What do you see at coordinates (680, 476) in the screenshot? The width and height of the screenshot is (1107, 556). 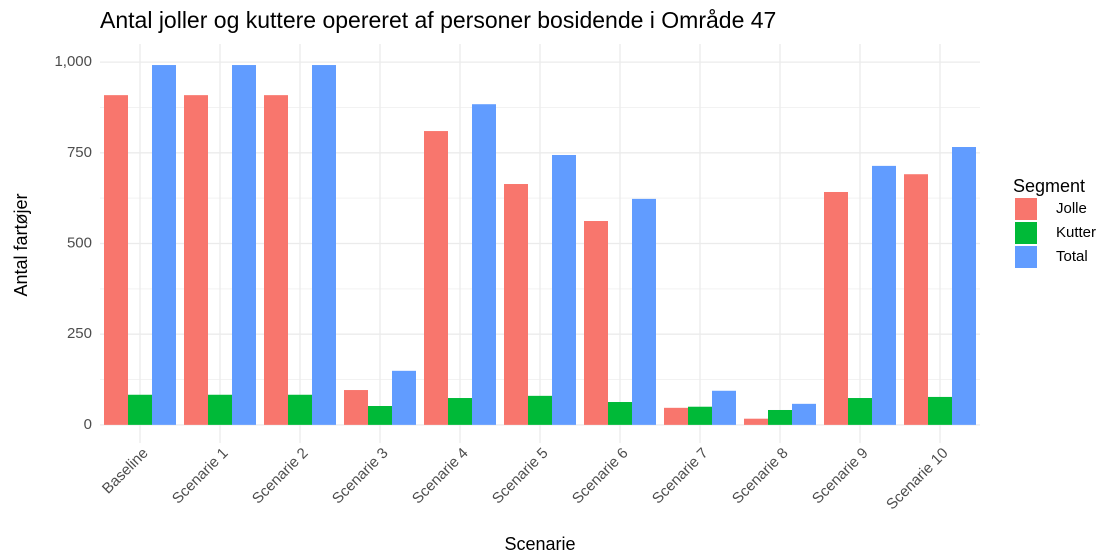 I see `x-tick-label: Scenarie 7` at bounding box center [680, 476].